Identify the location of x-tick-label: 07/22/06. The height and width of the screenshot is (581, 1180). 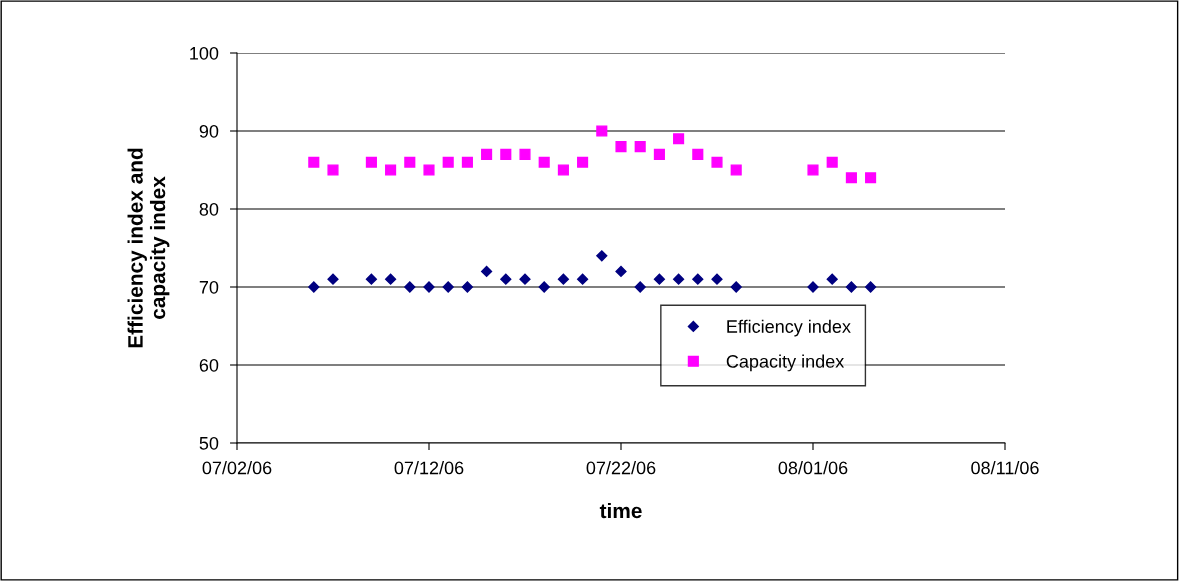
(621, 468).